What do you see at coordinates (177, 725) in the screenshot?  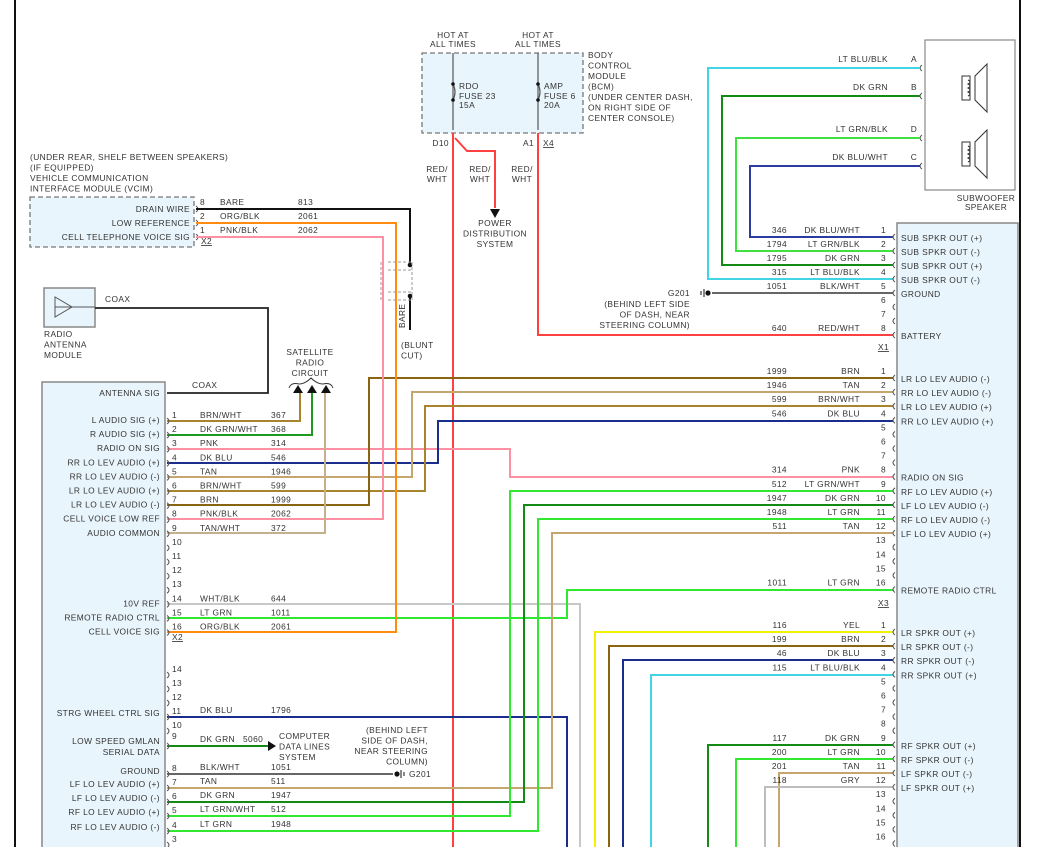 I see `radio-pin-number: 10` at bounding box center [177, 725].